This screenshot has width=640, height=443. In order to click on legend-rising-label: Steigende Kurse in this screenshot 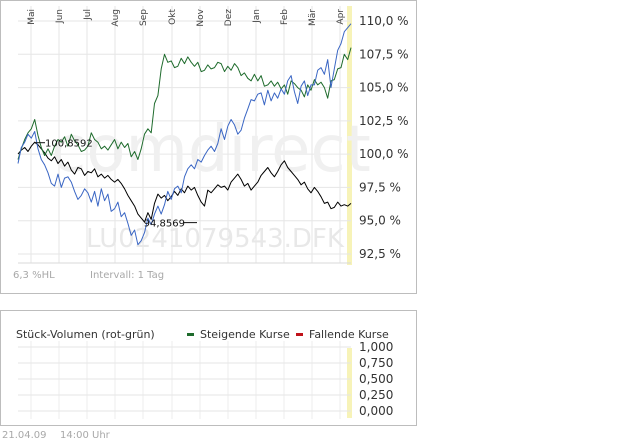, I will do `click(245, 334)`.